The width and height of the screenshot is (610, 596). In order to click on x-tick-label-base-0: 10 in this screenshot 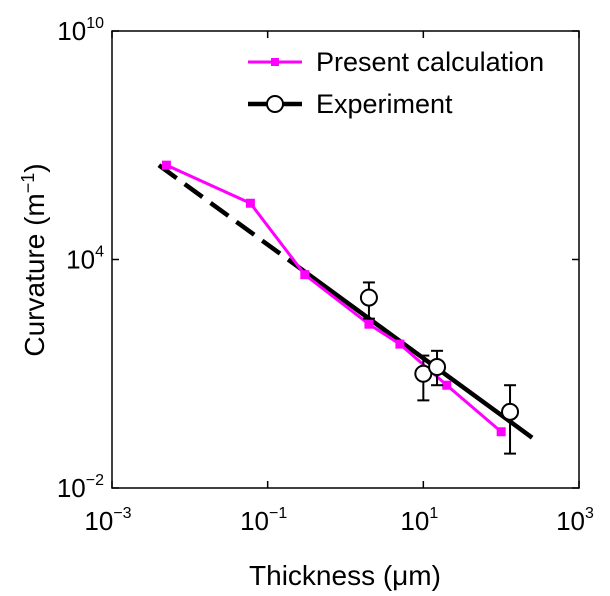, I will do `click(98, 521)`.